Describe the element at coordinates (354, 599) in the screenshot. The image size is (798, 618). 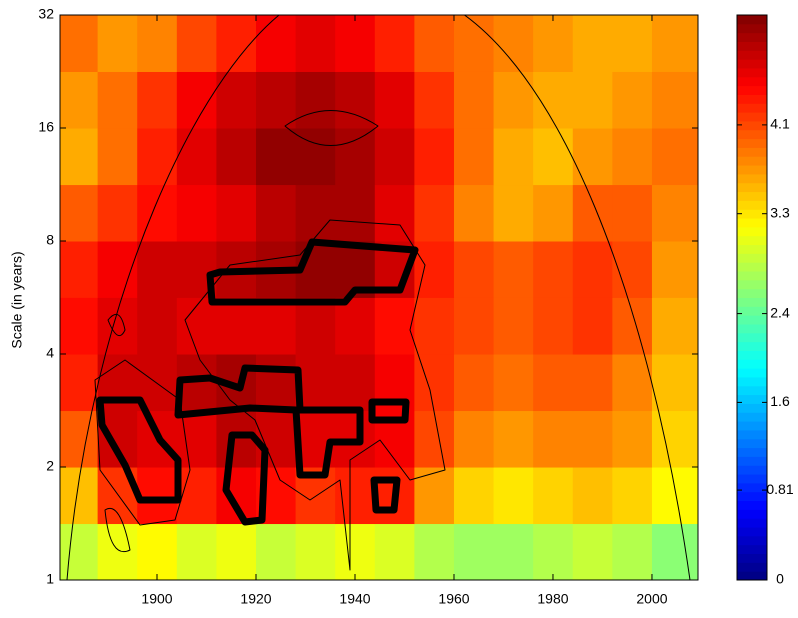
I see `x-tick-label: 1940` at that location.